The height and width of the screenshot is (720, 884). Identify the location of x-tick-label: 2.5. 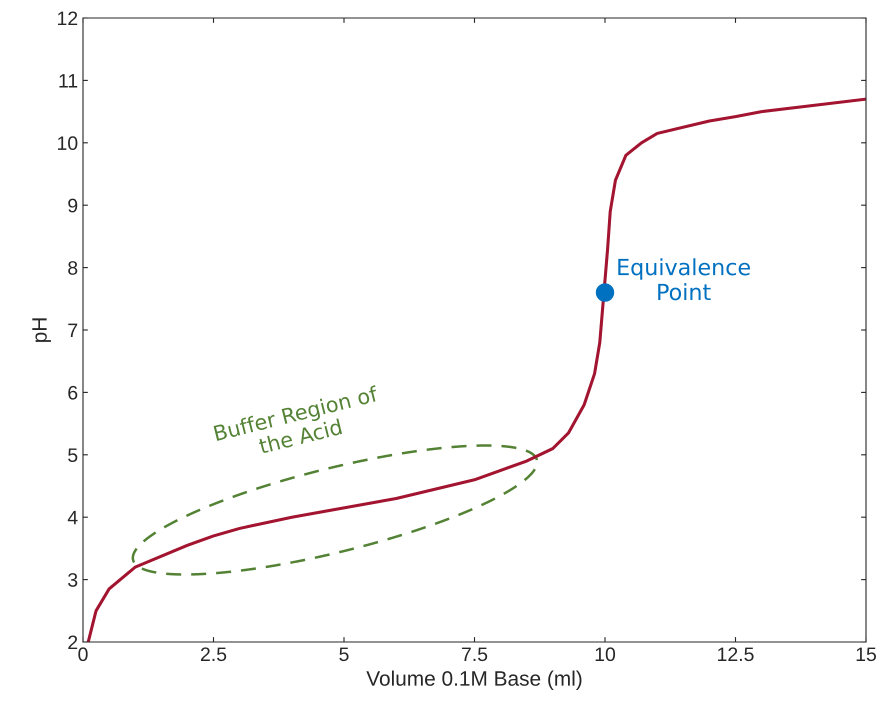
(213, 654).